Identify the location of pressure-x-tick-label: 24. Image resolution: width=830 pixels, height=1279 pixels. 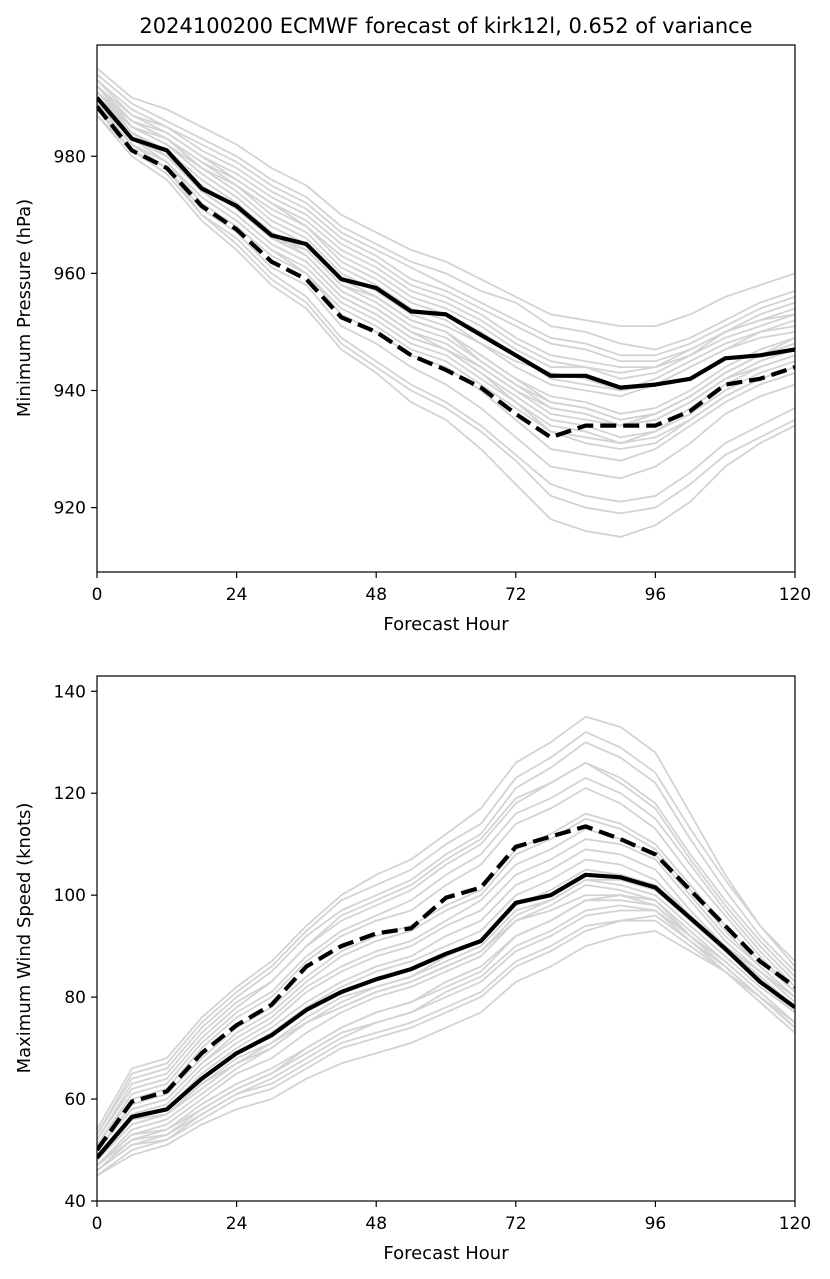
(237, 595).